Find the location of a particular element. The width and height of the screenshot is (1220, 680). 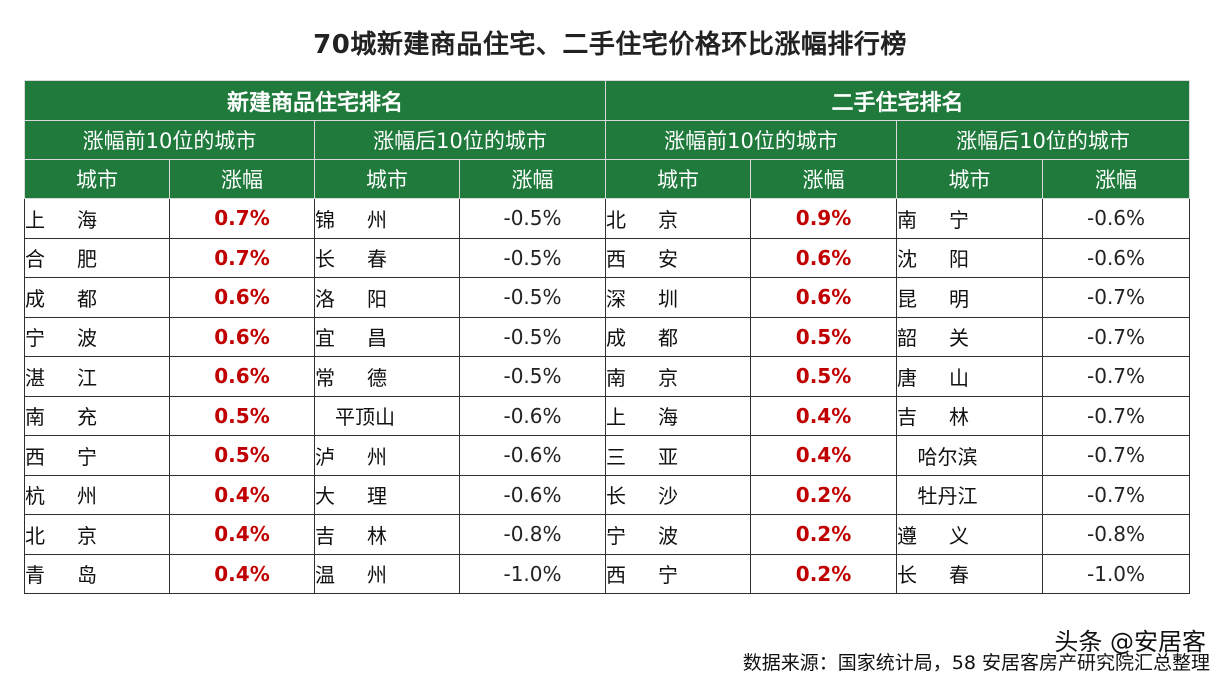

city-name: 杭州 is located at coordinates (61, 496).